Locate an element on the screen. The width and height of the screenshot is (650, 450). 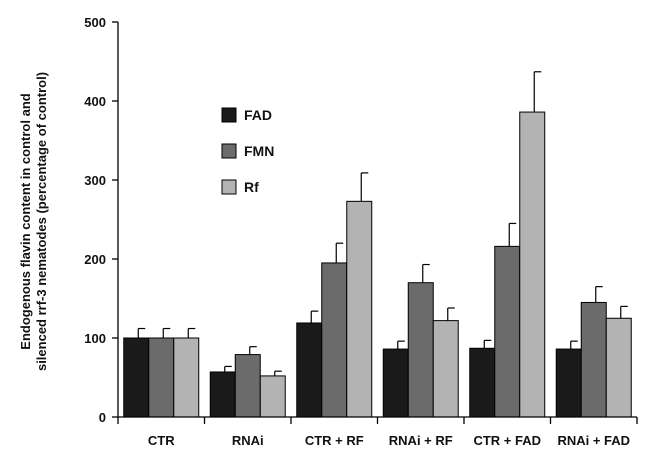
y-tick-label: 500 is located at coordinates (95, 22).